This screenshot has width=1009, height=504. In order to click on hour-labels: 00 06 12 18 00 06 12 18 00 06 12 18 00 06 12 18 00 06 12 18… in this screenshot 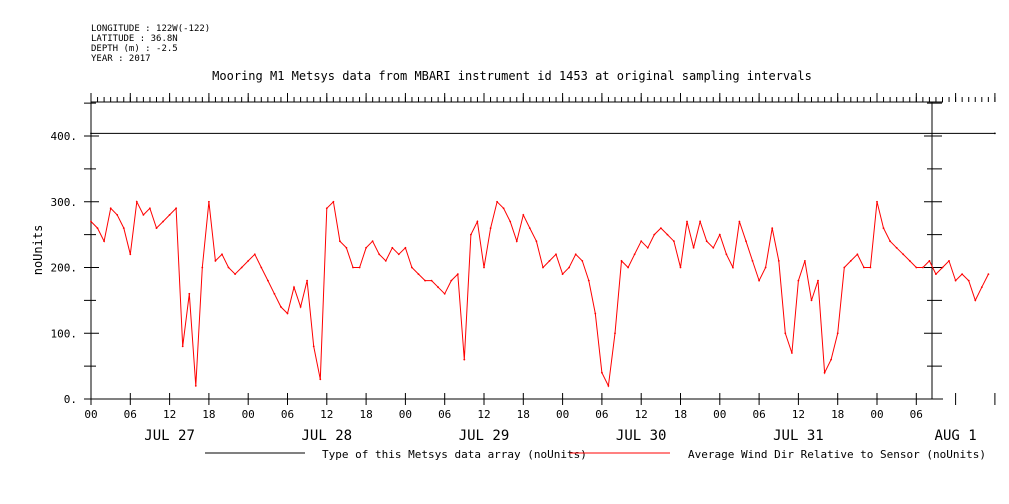, I will do `click(503, 414)`.